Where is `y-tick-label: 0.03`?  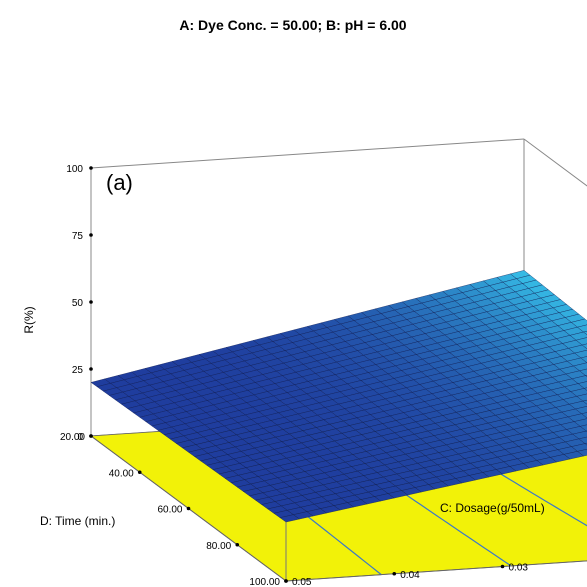 y-tick-label: 0.03 is located at coordinates (519, 568).